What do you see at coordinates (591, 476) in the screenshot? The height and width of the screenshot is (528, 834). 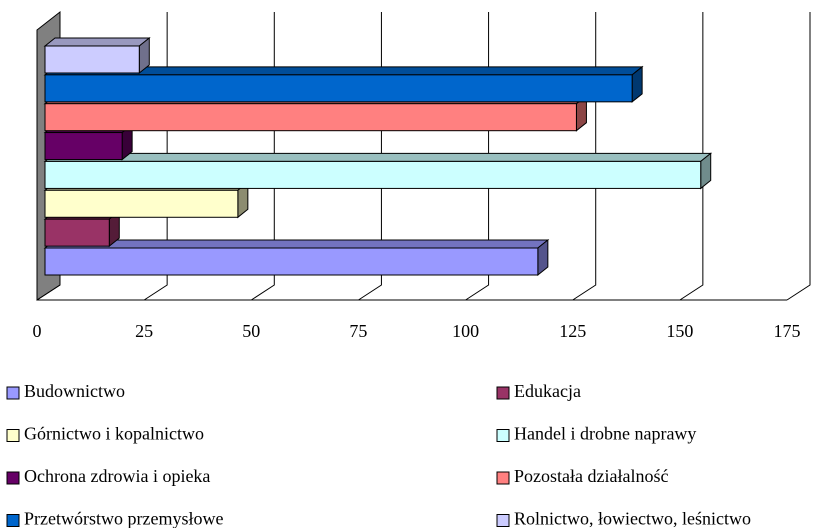 I see `legend-label: Pozostała działalność` at bounding box center [591, 476].